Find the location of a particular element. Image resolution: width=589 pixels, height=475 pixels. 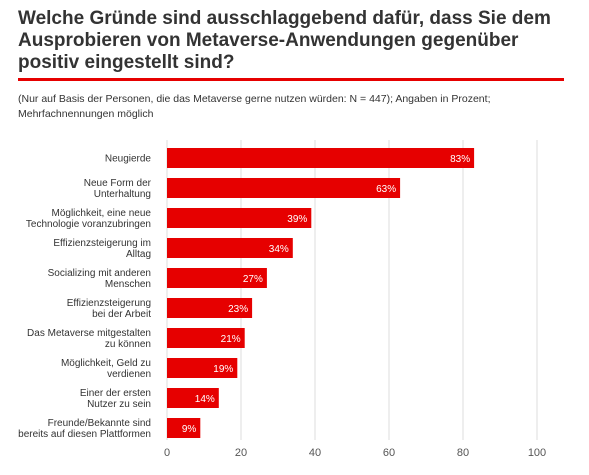

category-label: Socializing mit anderen Menschen is located at coordinates (99, 279).